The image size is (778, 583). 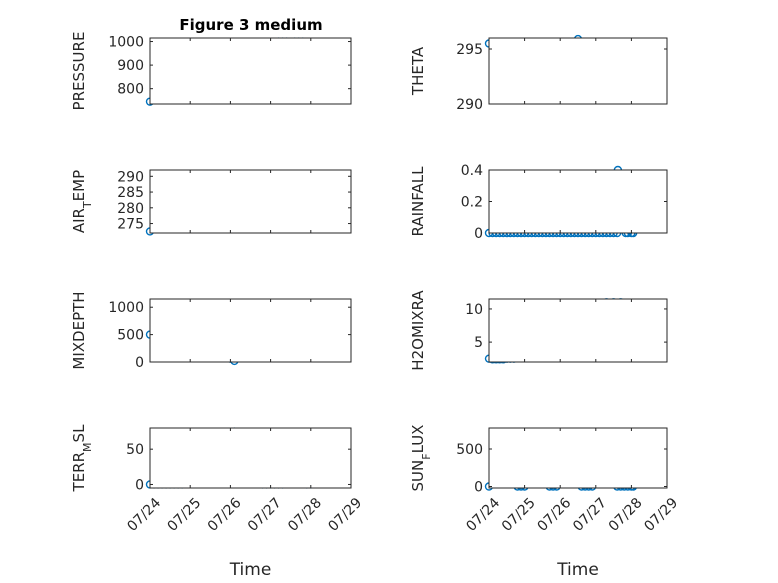 What do you see at coordinates (474, 310) in the screenshot?
I see `y-tick-label: 10` at bounding box center [474, 310].